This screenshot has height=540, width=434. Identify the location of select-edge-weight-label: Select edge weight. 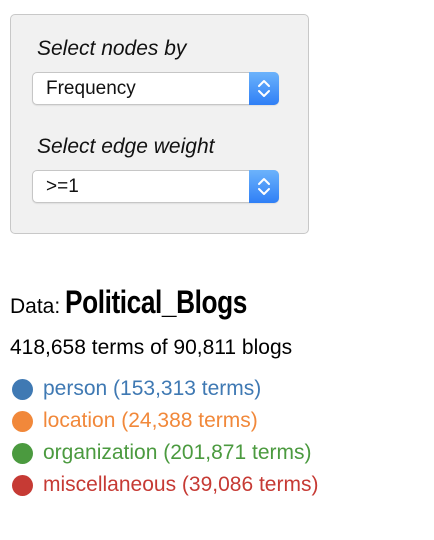
(126, 146).